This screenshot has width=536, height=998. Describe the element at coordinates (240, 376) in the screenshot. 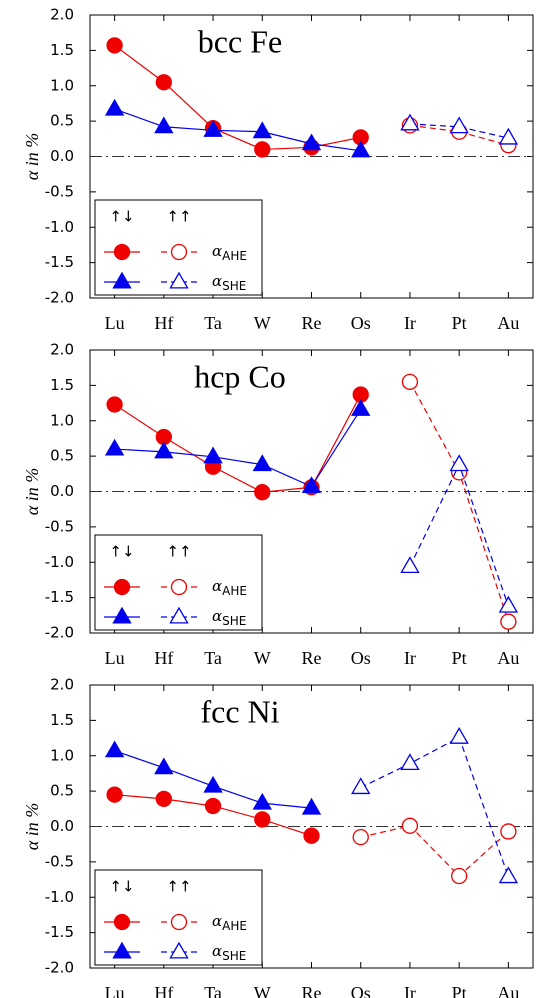

I see `chart-title: hcp Co` at that location.